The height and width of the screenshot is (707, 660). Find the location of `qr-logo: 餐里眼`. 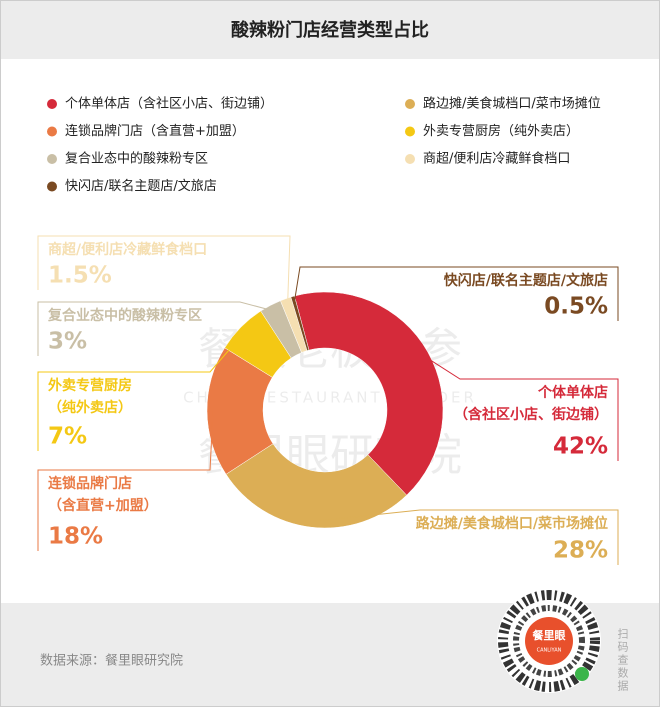

qr-logo: 餐里眼 is located at coordinates (549, 635).